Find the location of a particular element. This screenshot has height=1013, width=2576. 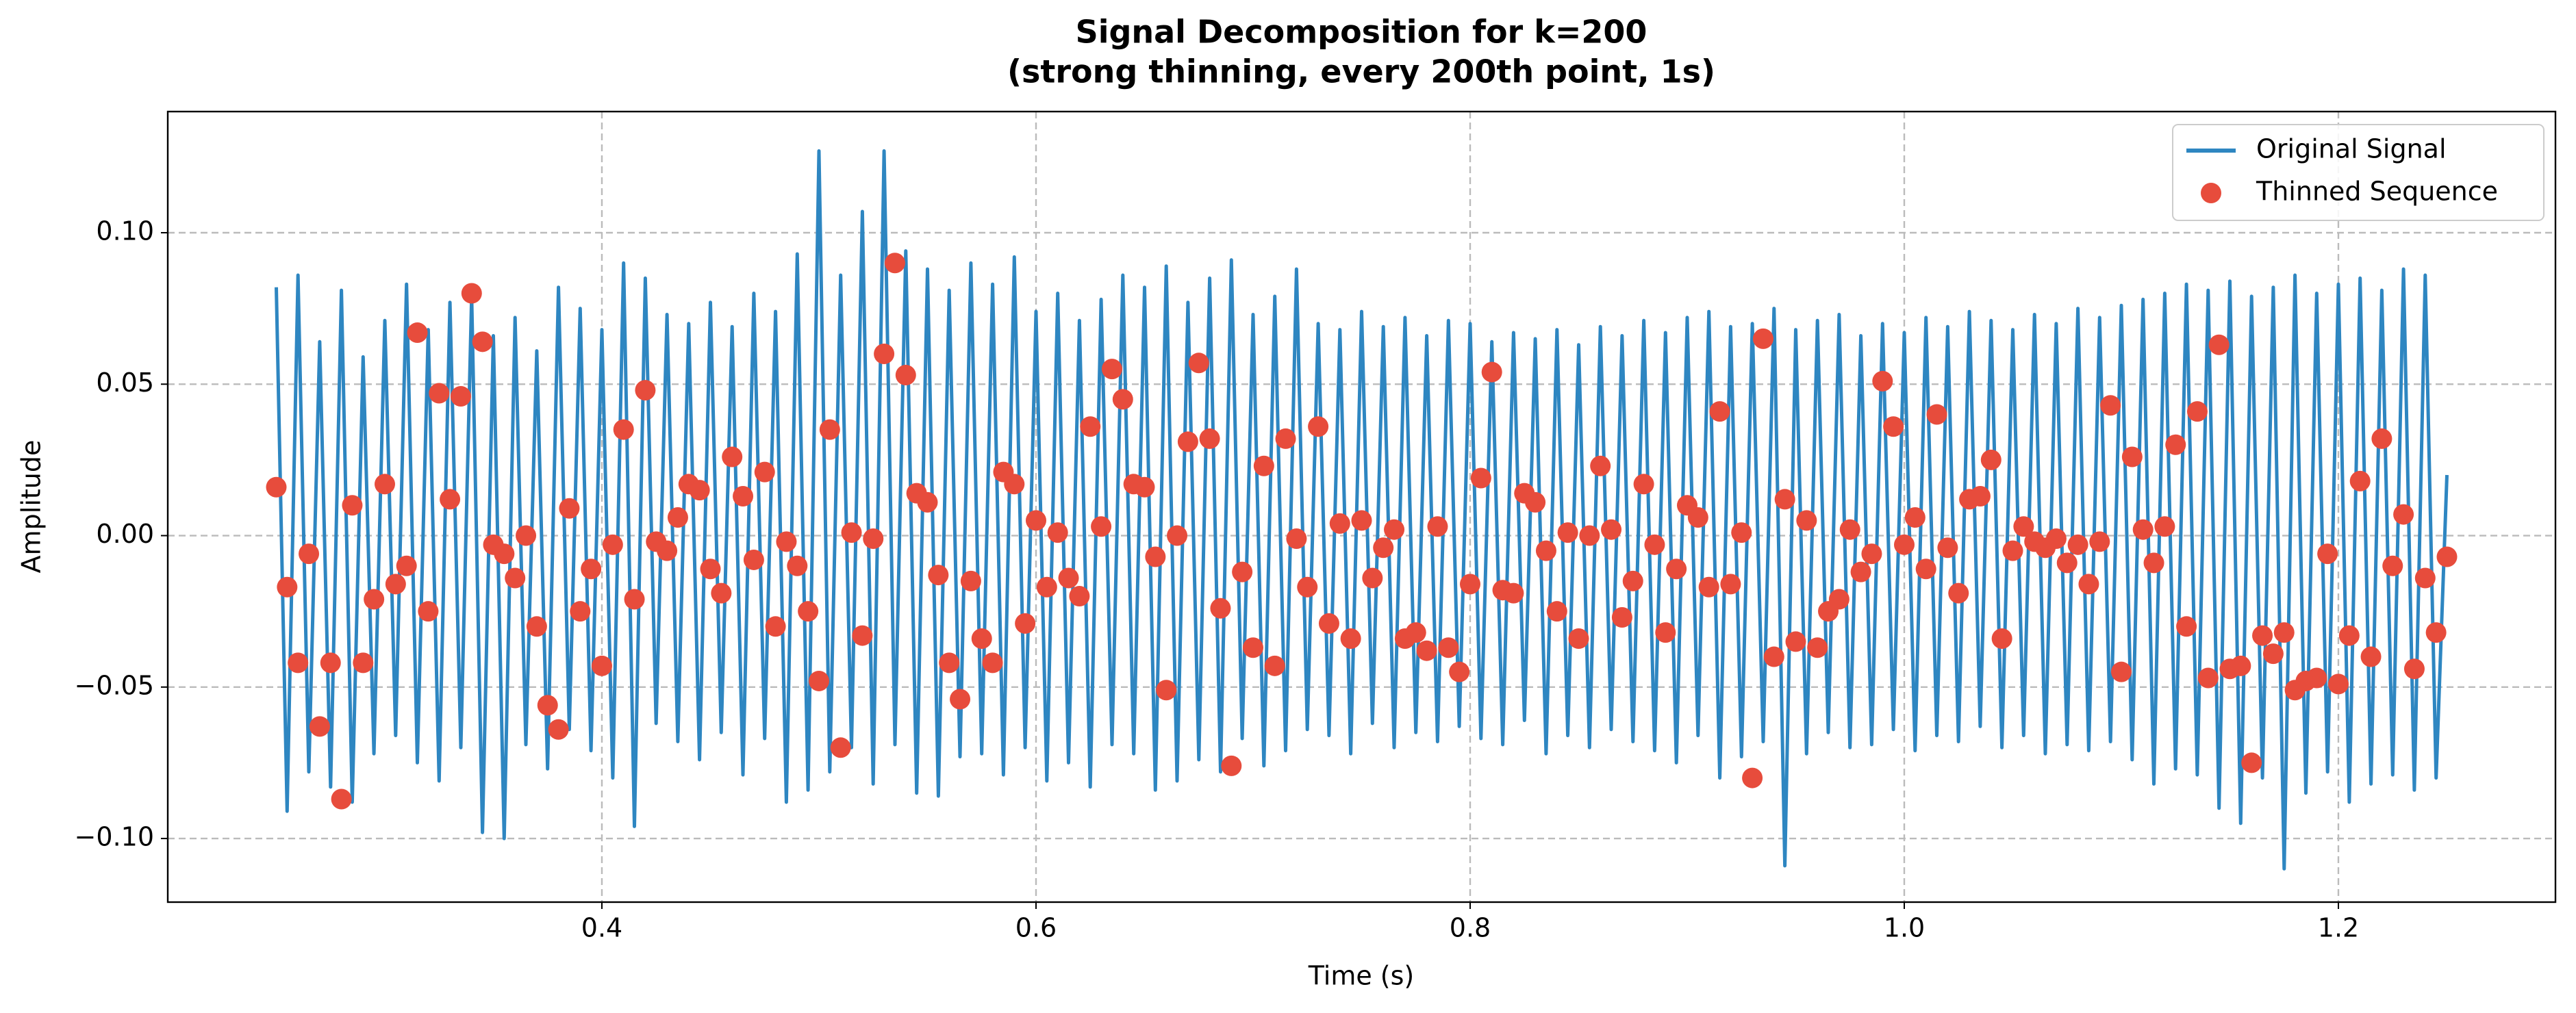

chart-title: Signal Decomposition for k=200 is located at coordinates (1361, 32).